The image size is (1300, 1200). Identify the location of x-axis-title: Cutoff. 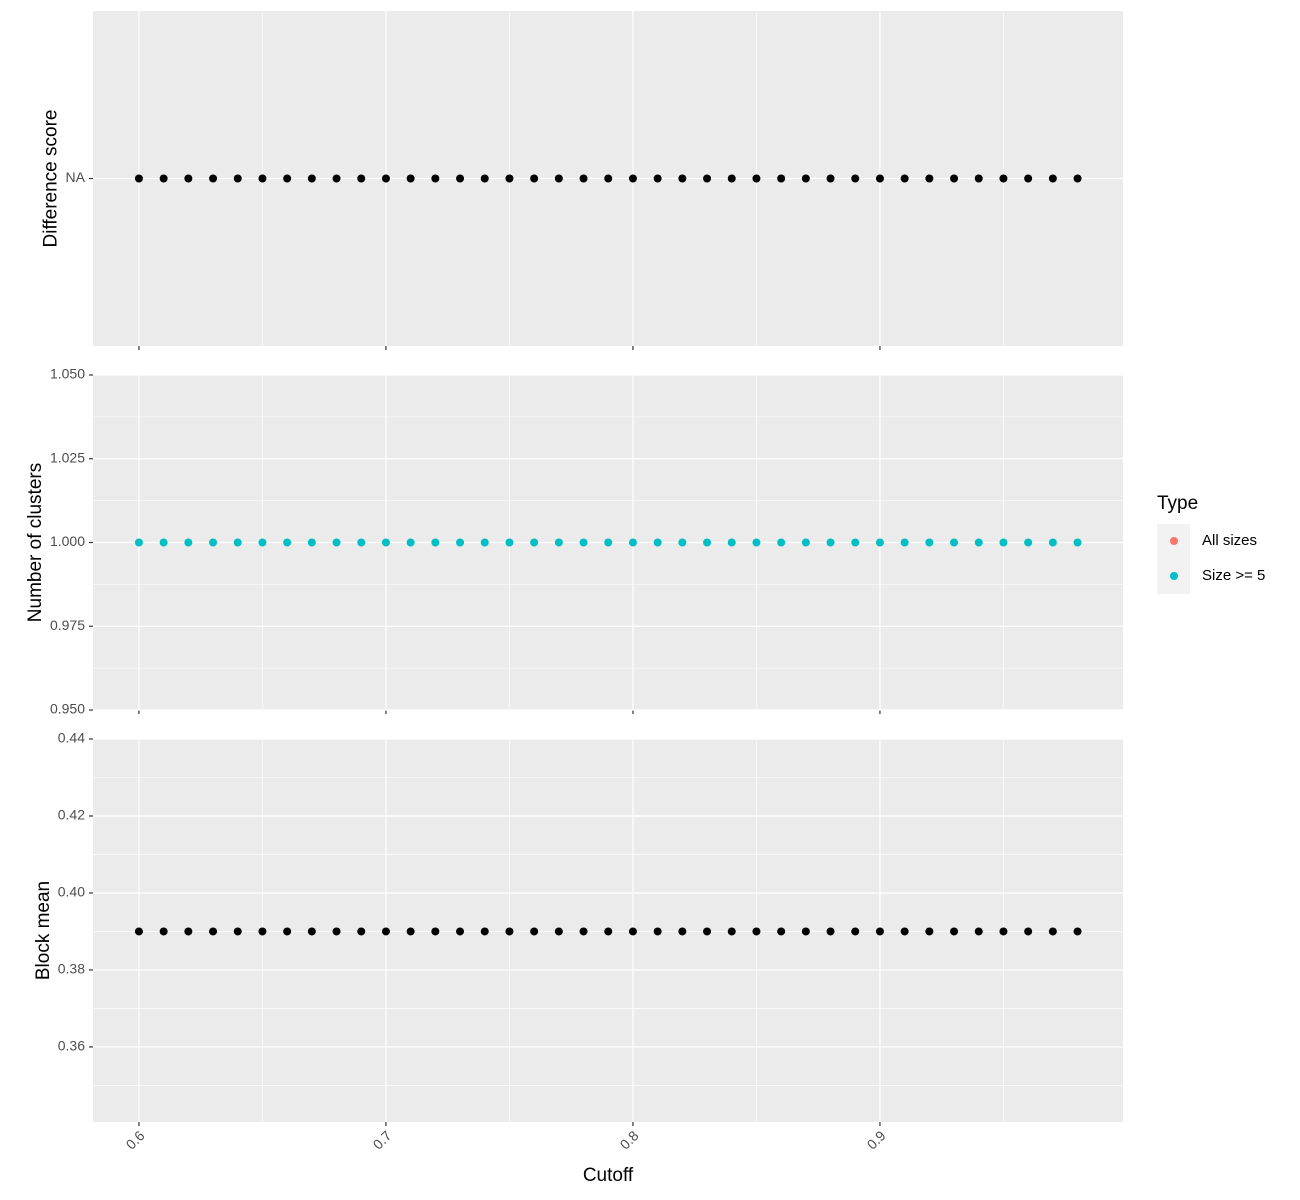
(608, 1175).